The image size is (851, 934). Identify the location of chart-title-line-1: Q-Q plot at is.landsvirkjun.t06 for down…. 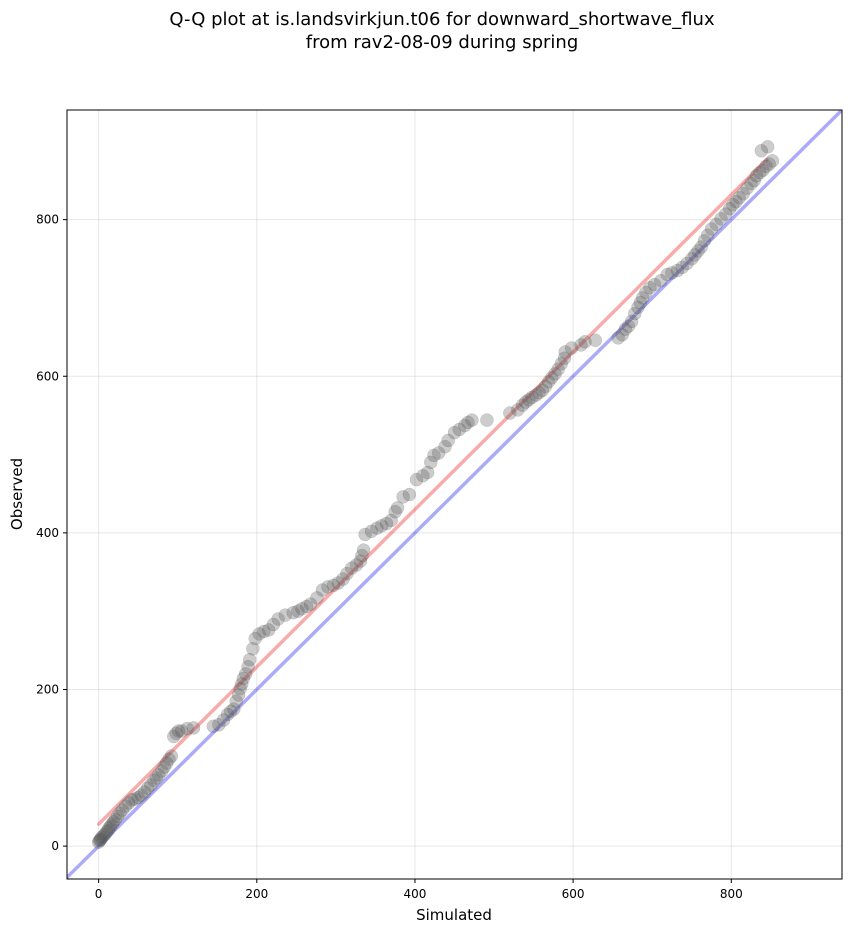
(442, 19).